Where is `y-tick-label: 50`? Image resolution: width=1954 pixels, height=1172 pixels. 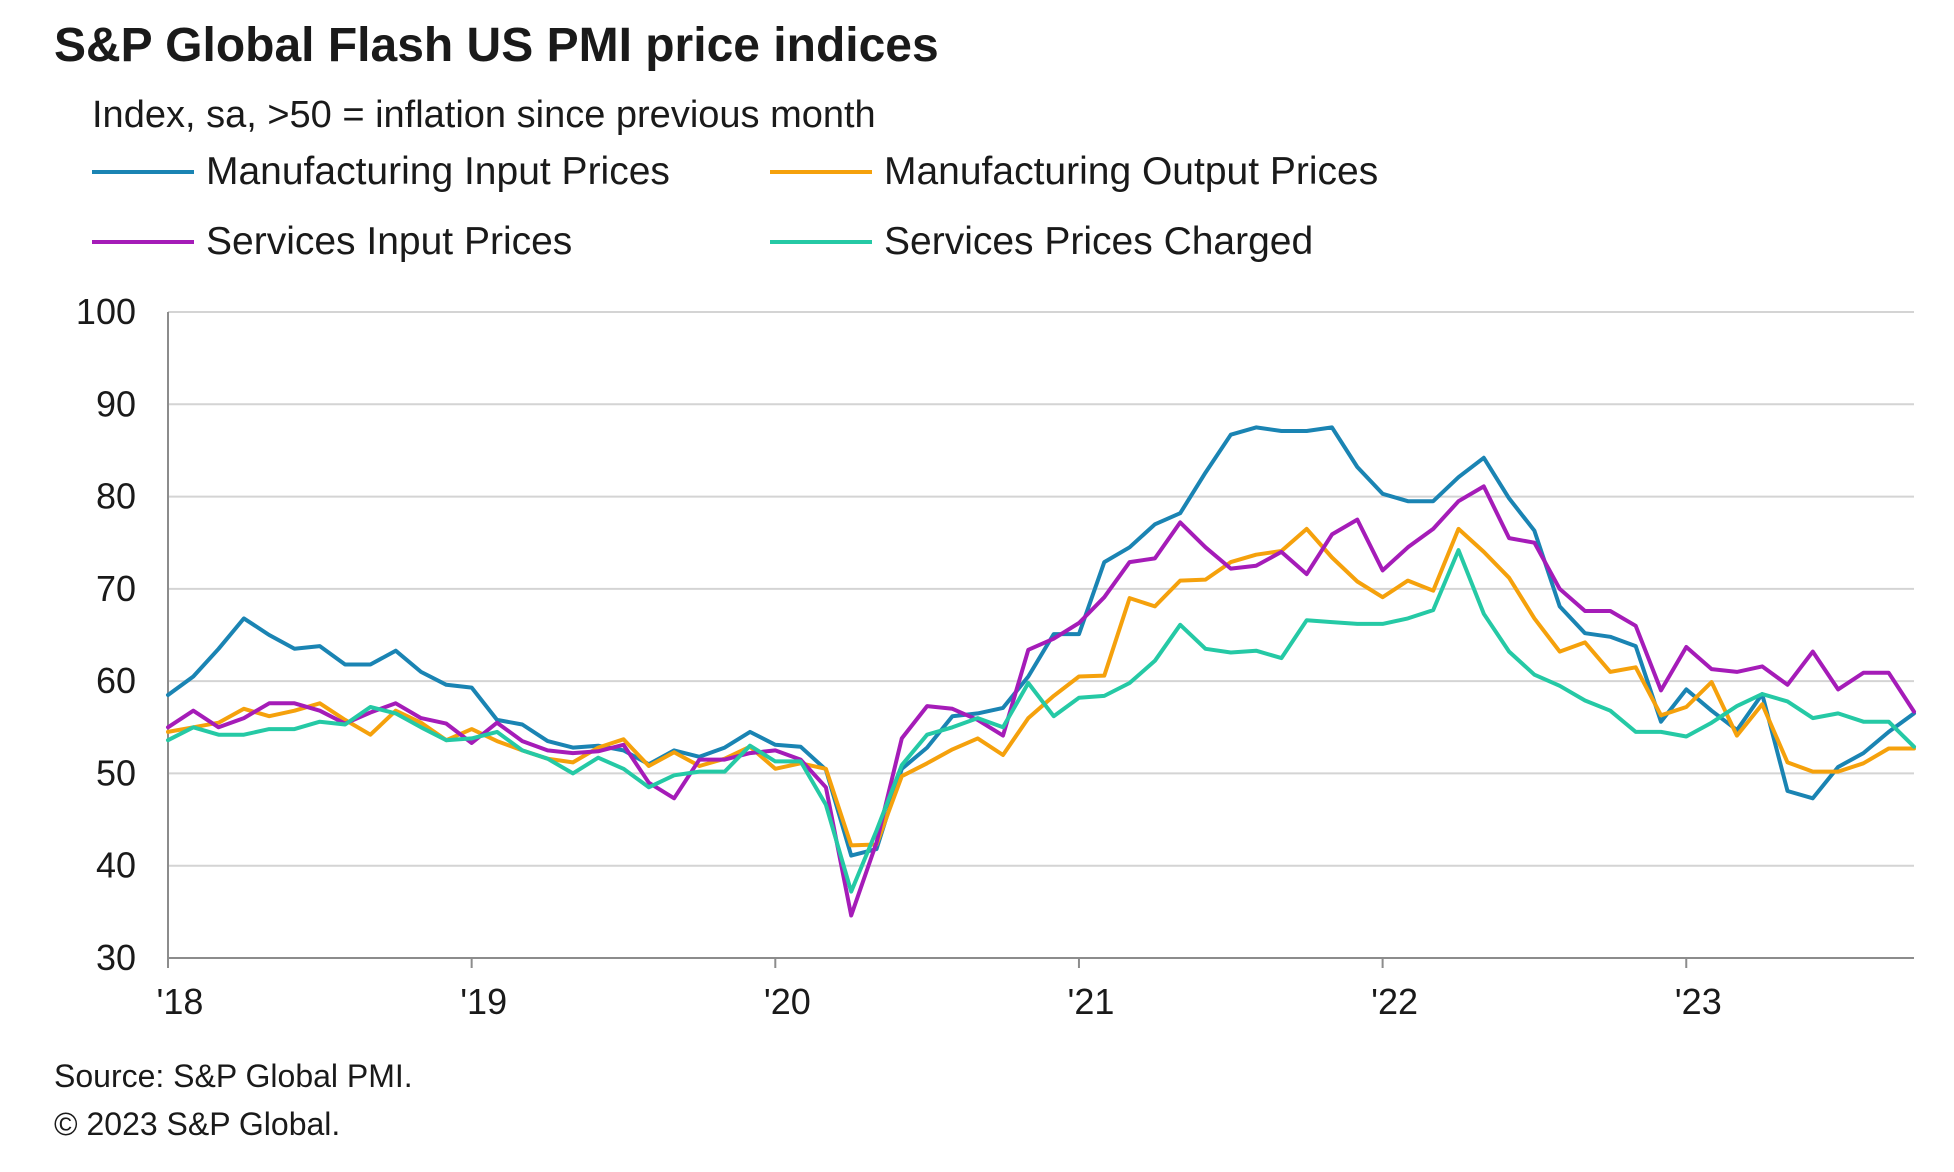
y-tick-label: 50 is located at coordinates (116, 772).